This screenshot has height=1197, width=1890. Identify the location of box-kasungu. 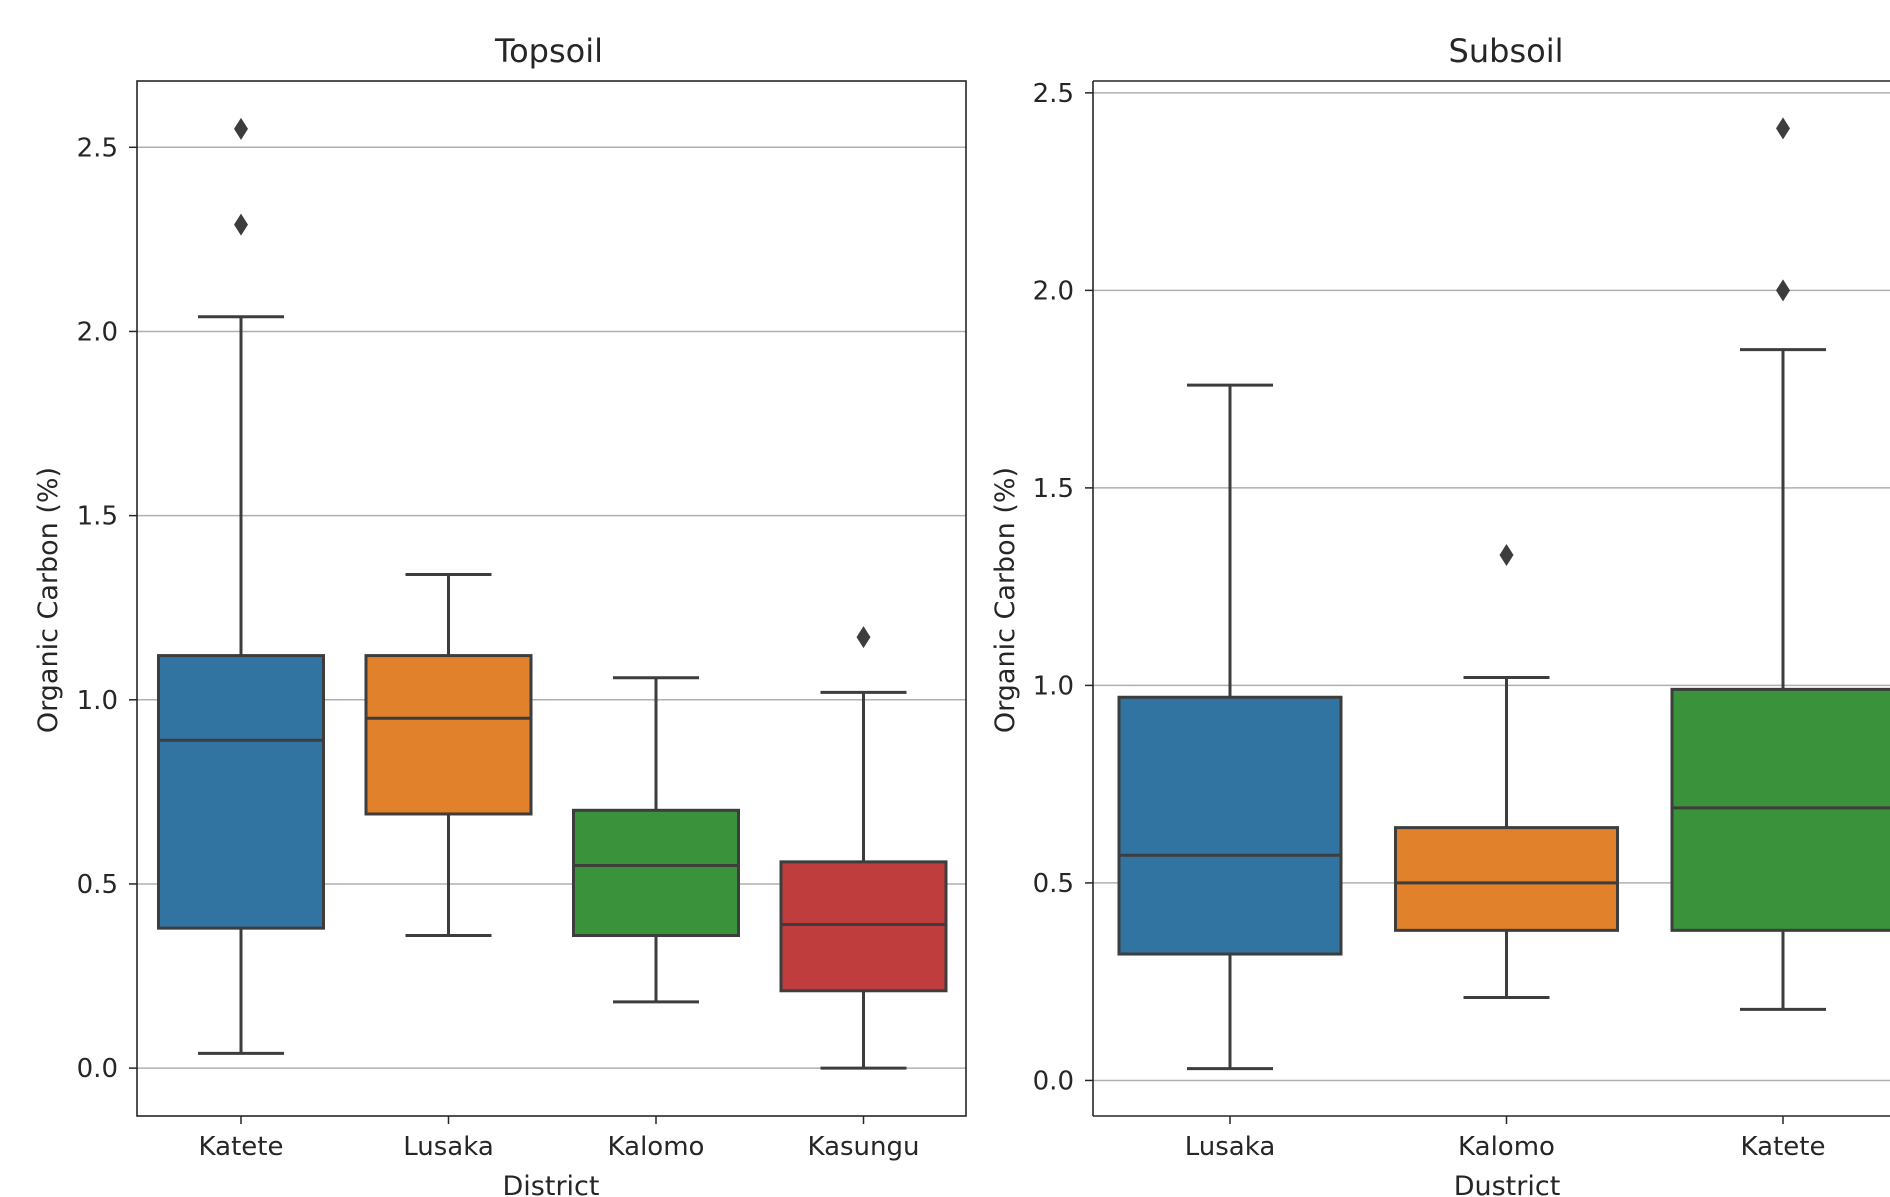
(863, 848).